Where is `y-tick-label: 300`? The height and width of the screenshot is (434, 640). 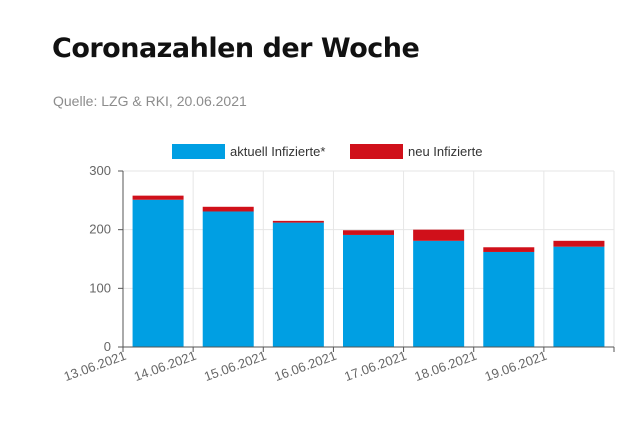 y-tick-label: 300 is located at coordinates (100, 170).